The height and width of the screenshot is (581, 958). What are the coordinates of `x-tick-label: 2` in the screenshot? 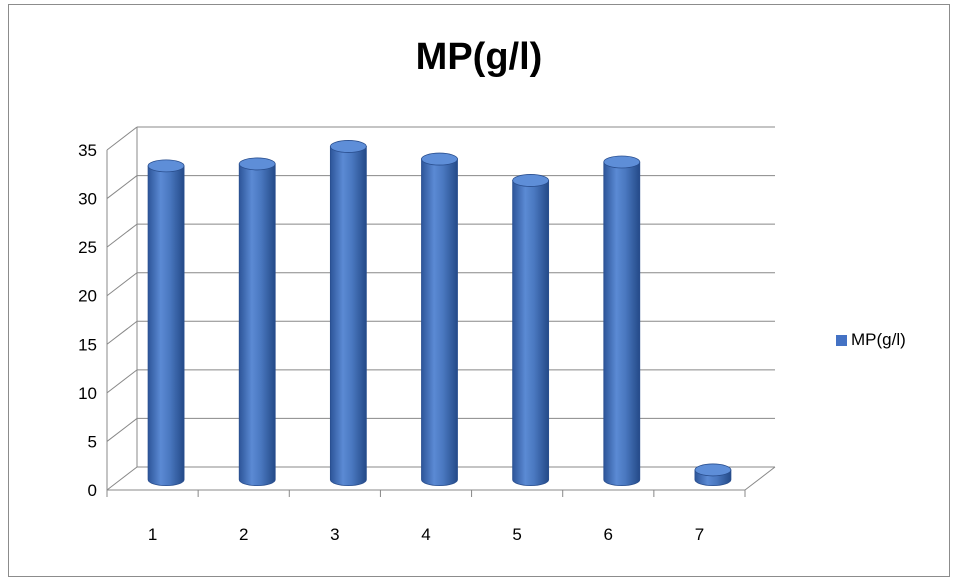 It's located at (243, 534).